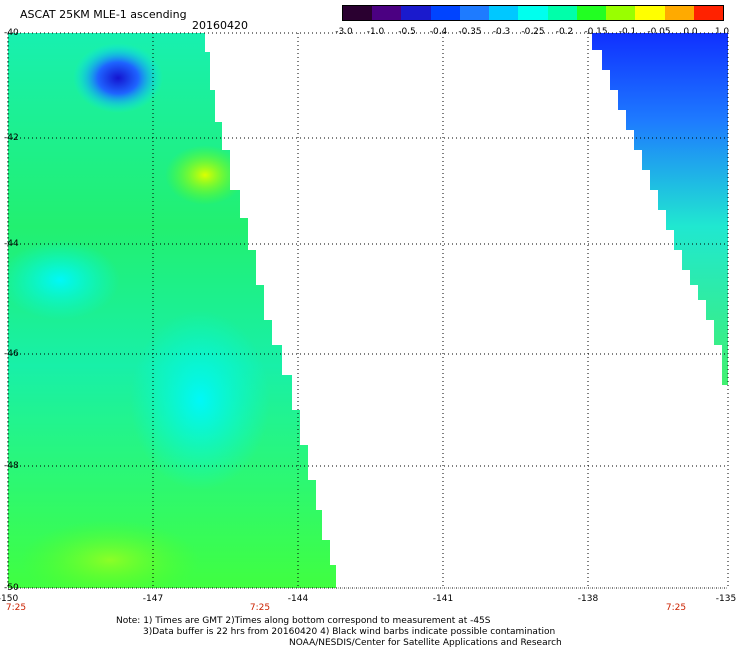 This screenshot has width=740, height=650. I want to click on colorbar-tick-label: -0.35, so click(470, 32).